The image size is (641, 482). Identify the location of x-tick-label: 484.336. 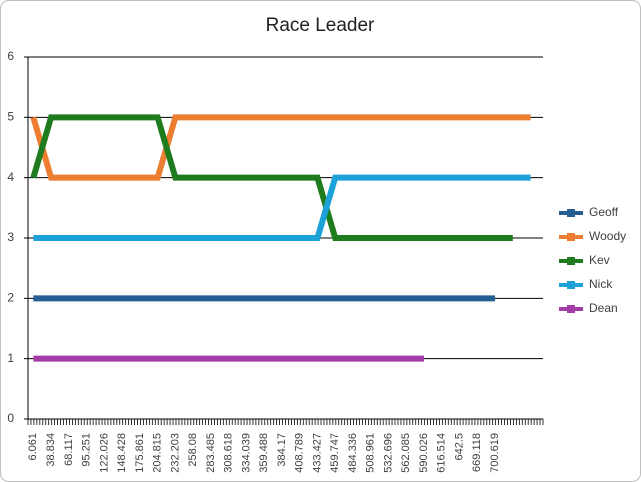
(353, 453).